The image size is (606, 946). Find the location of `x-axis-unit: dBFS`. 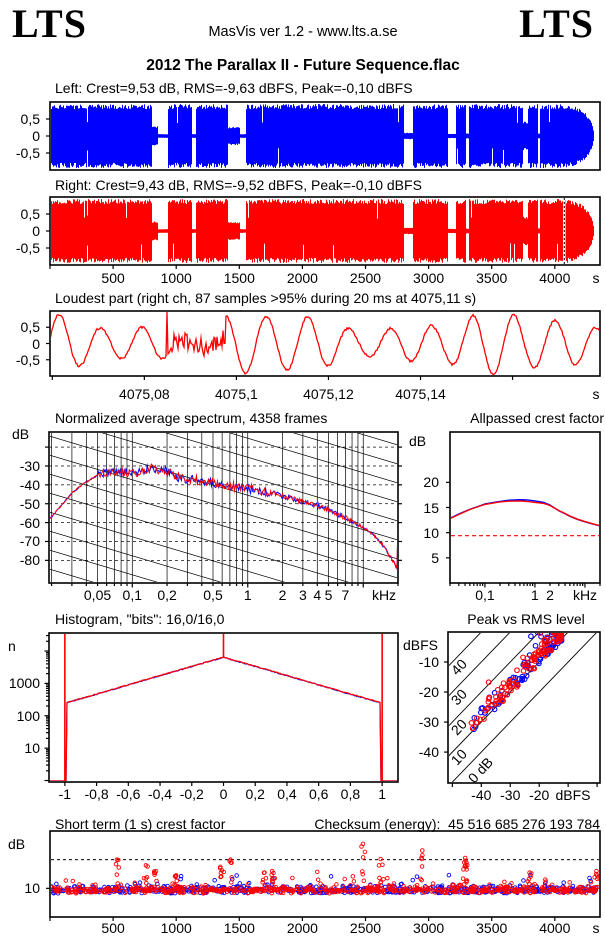

x-axis-unit: dBFS is located at coordinates (573, 795).